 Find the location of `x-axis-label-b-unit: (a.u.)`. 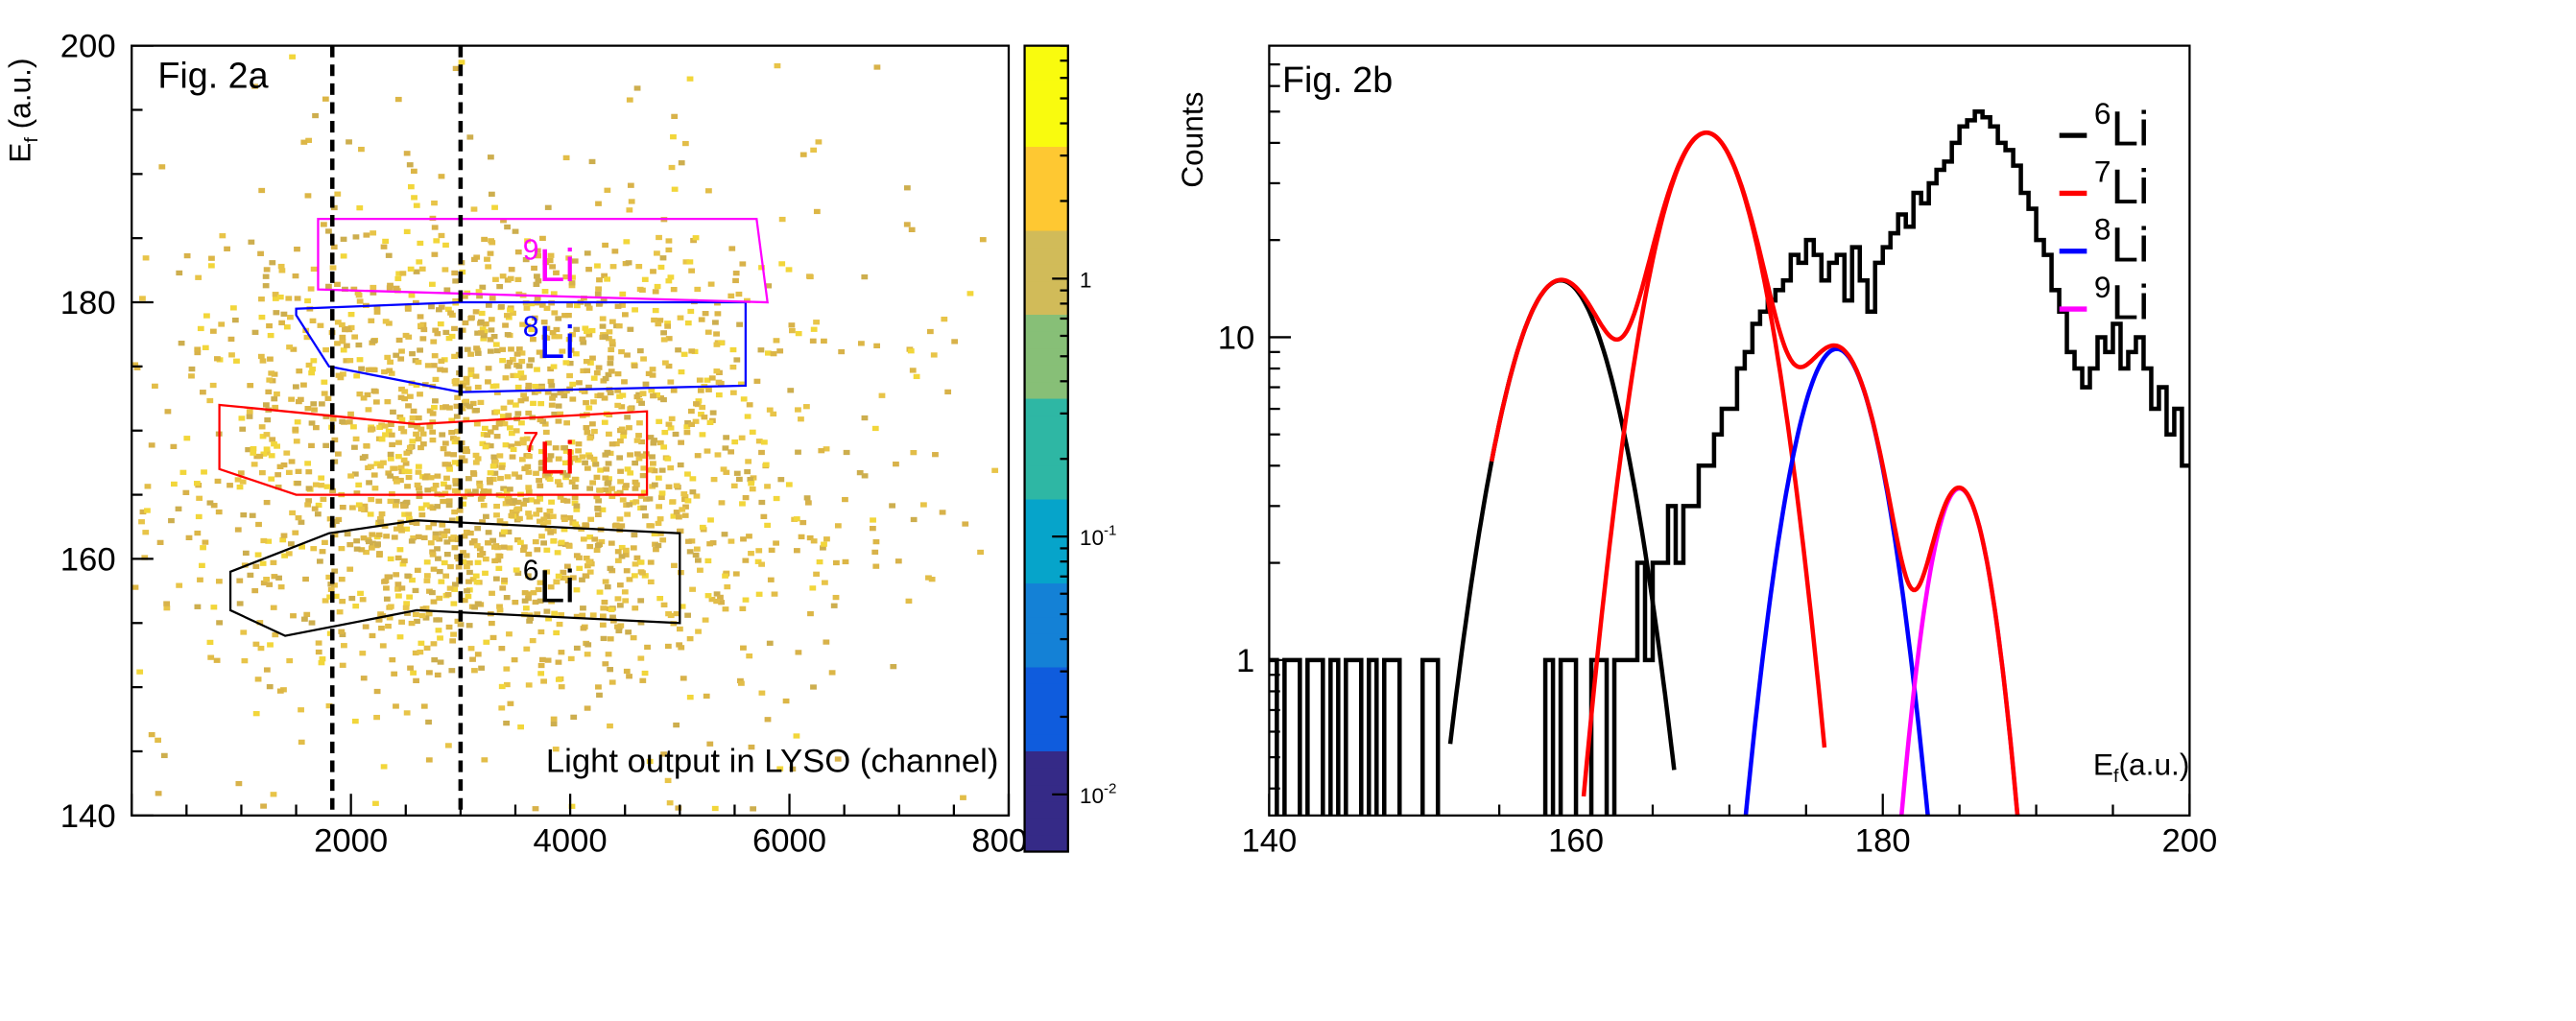

x-axis-label-b-unit: (a.u.) is located at coordinates (2154, 765).